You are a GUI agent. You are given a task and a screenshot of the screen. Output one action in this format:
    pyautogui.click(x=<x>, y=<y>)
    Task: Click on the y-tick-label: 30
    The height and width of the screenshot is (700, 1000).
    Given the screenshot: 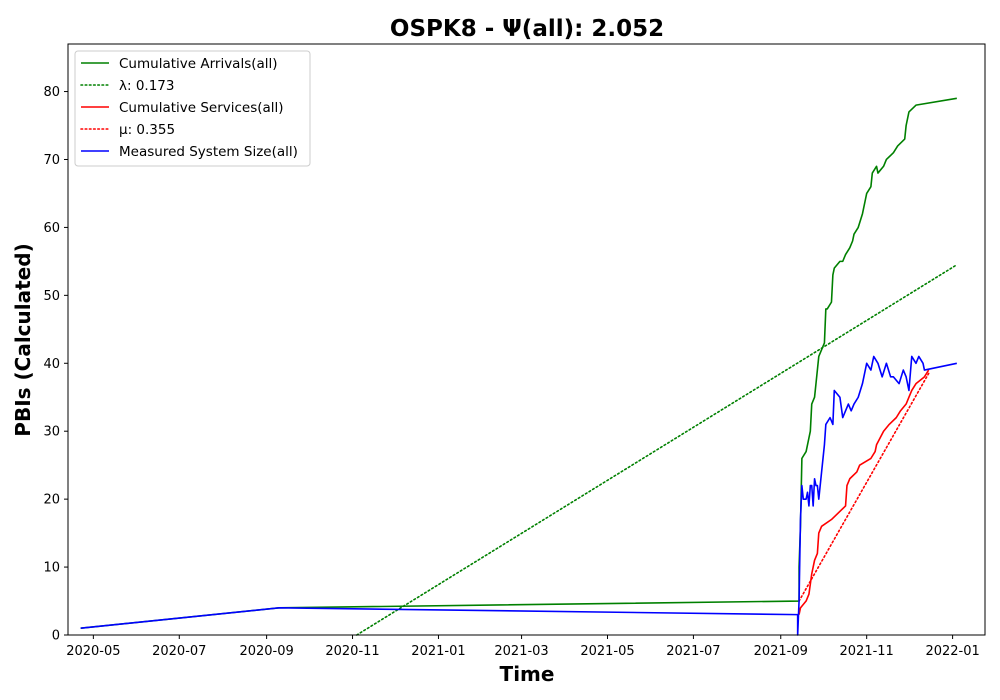 What is the action you would take?
    pyautogui.click(x=51, y=432)
    